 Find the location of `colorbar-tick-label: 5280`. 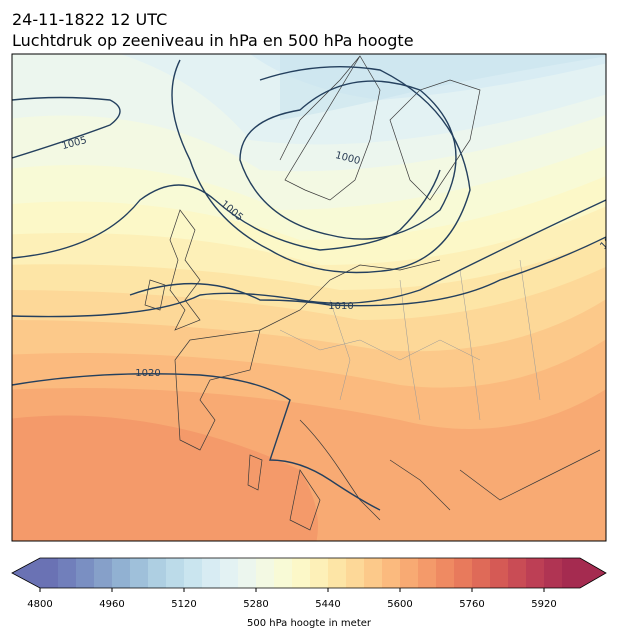

colorbar-tick-label: 5280 is located at coordinates (255, 604).